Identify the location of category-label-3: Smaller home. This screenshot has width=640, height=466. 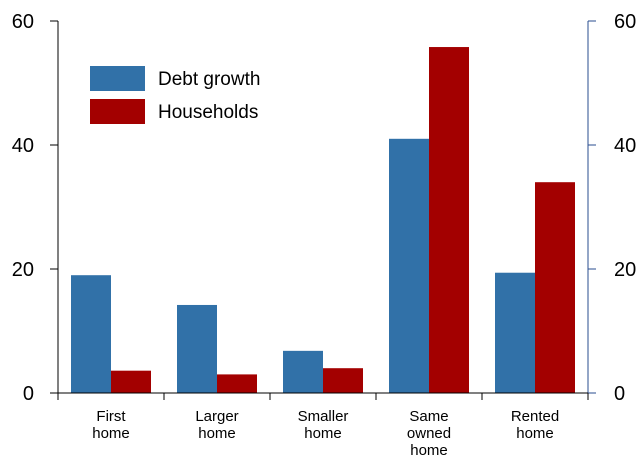
(323, 425).